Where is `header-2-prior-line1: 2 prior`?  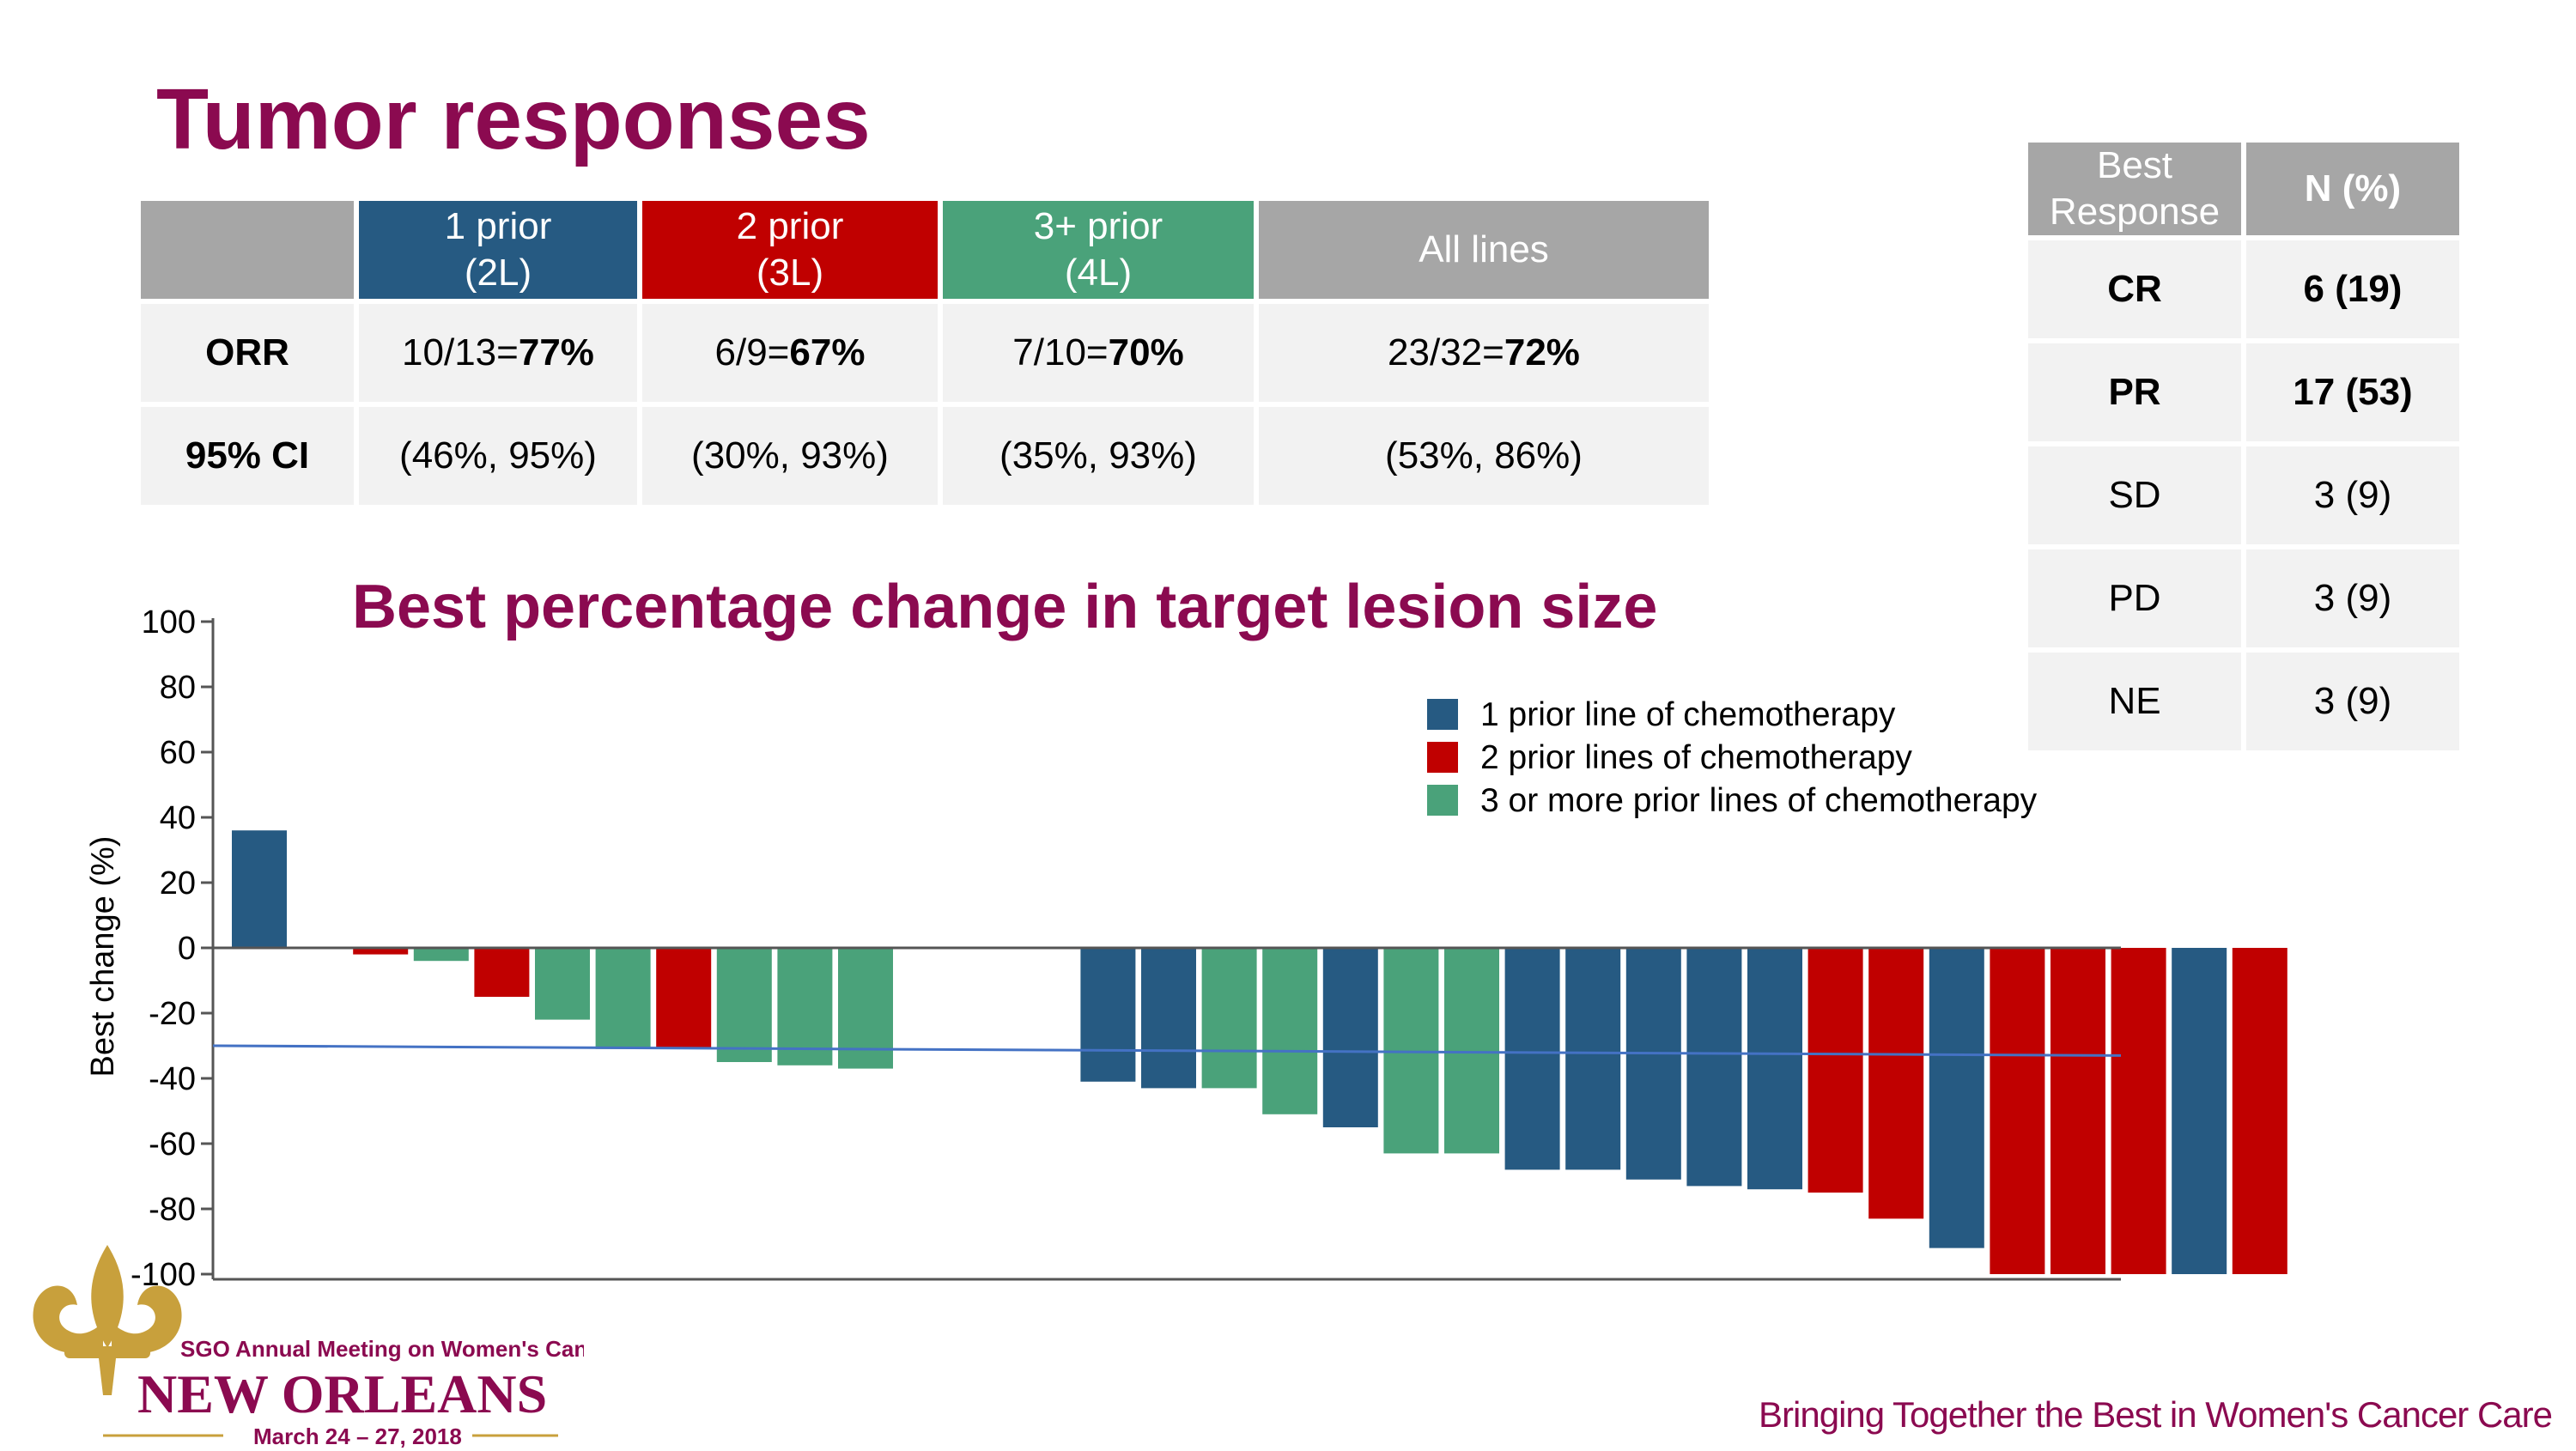
header-2-prior-line1: 2 prior is located at coordinates (790, 226).